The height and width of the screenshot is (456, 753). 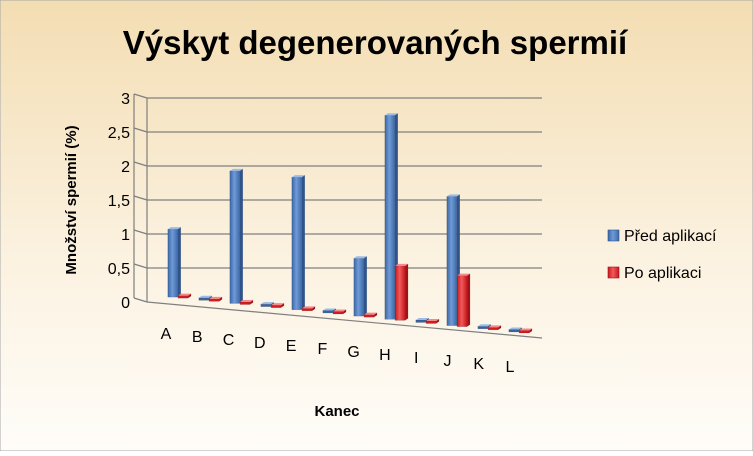 I want to click on bar-Po aplikaci-J, so click(x=463, y=300).